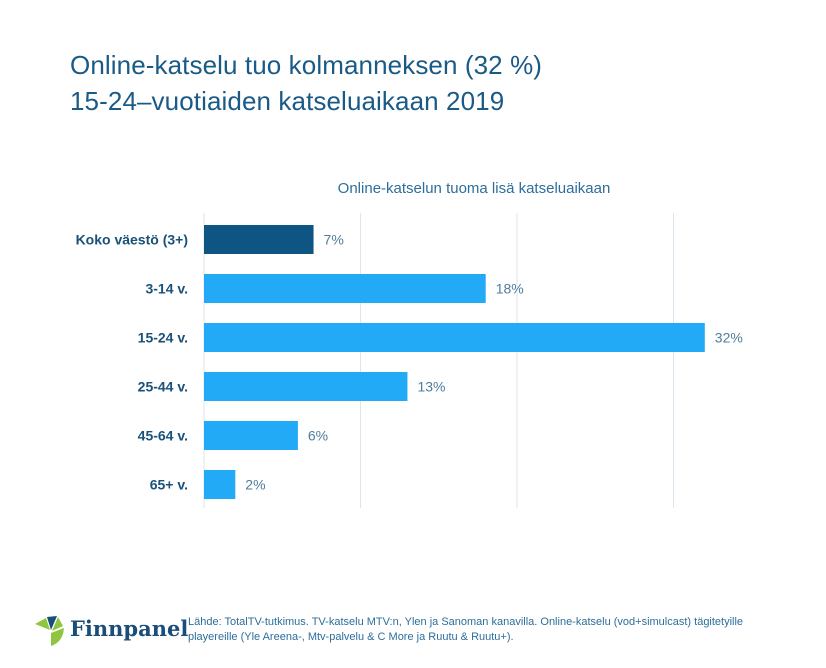  Describe the element at coordinates (431, 387) in the screenshot. I see `value-label: 13%` at that location.